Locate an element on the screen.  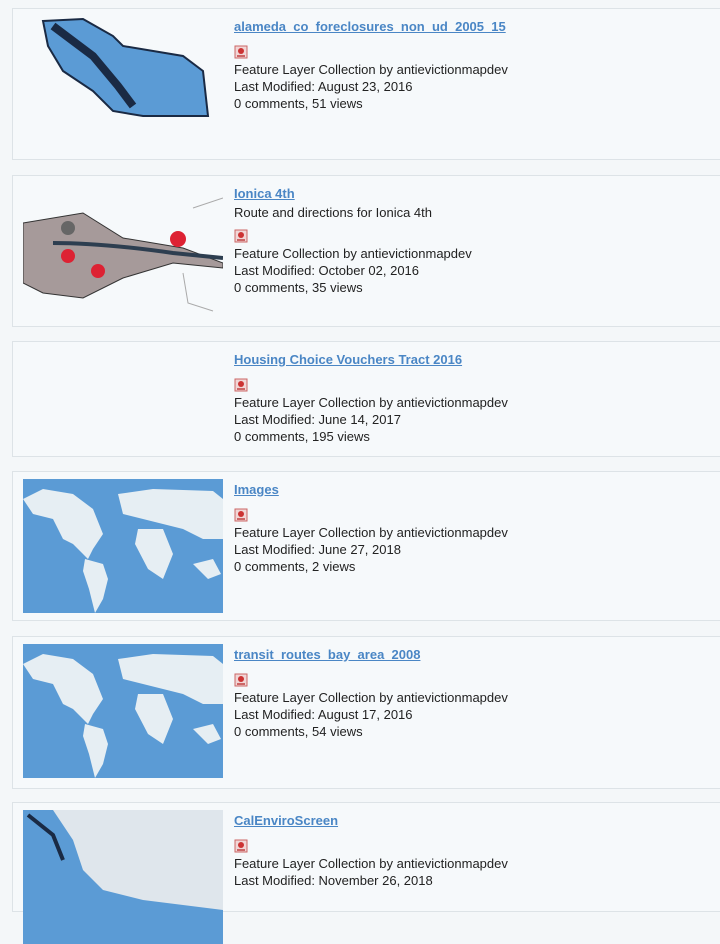
item-description: Route and directions for Ionica 4th is located at coordinates (333, 212).